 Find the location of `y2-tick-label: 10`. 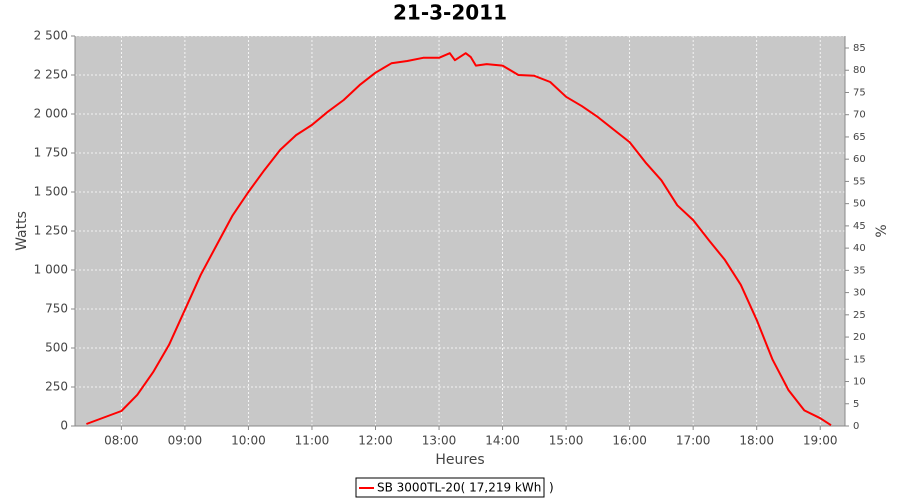

y2-tick-label: 10 is located at coordinates (859, 382).